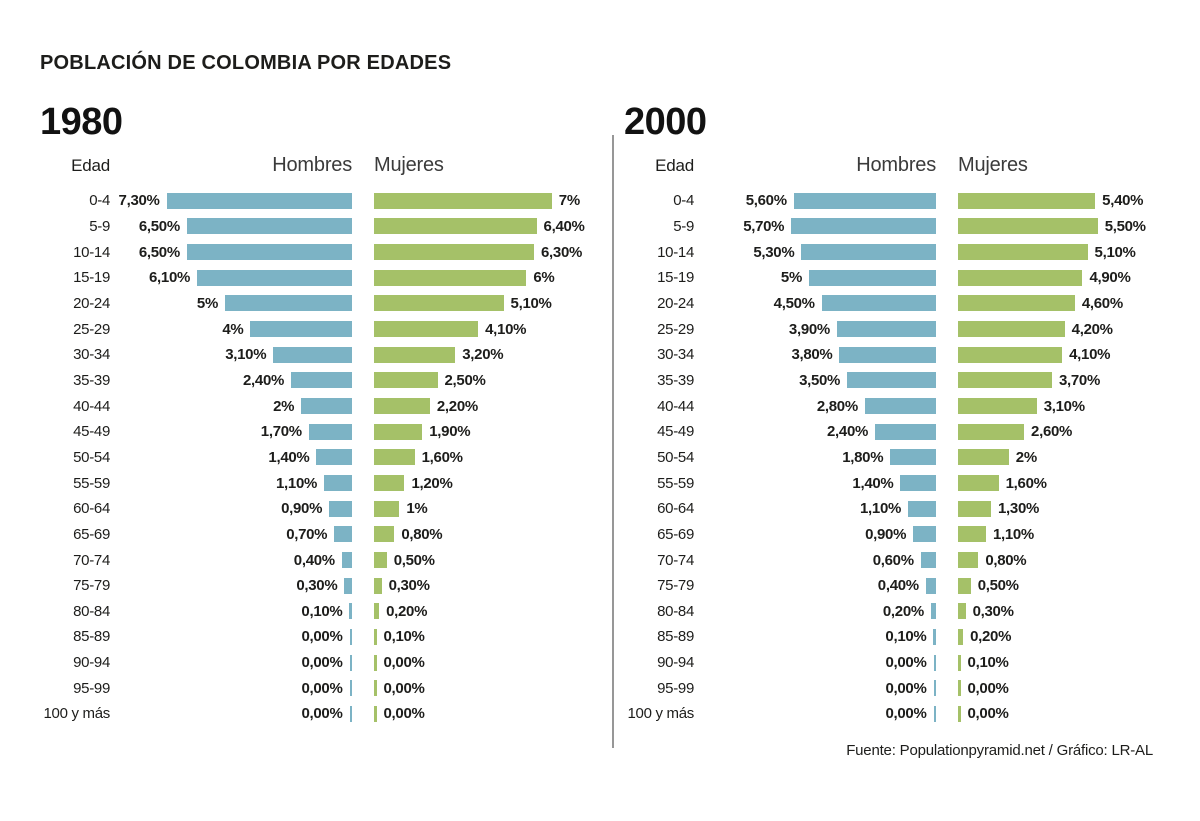 This screenshot has height=821, width=1200. What do you see at coordinates (321, 688) in the screenshot?
I see `table-row: 95-99 0,00% 0,00%` at bounding box center [321, 688].